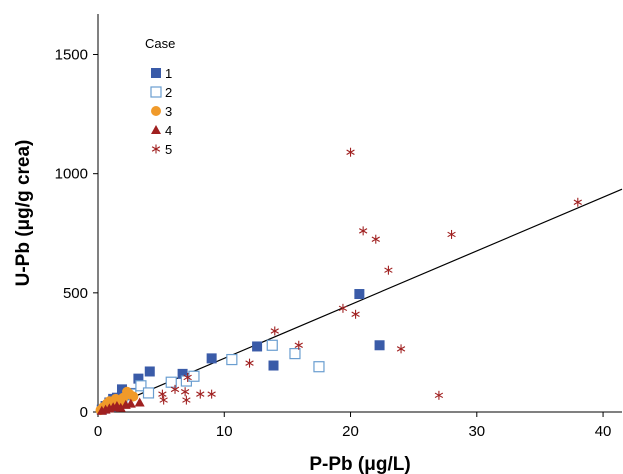 The image size is (623, 474). What do you see at coordinates (168, 111) in the screenshot?
I see `legend-label-3: 3` at bounding box center [168, 111].